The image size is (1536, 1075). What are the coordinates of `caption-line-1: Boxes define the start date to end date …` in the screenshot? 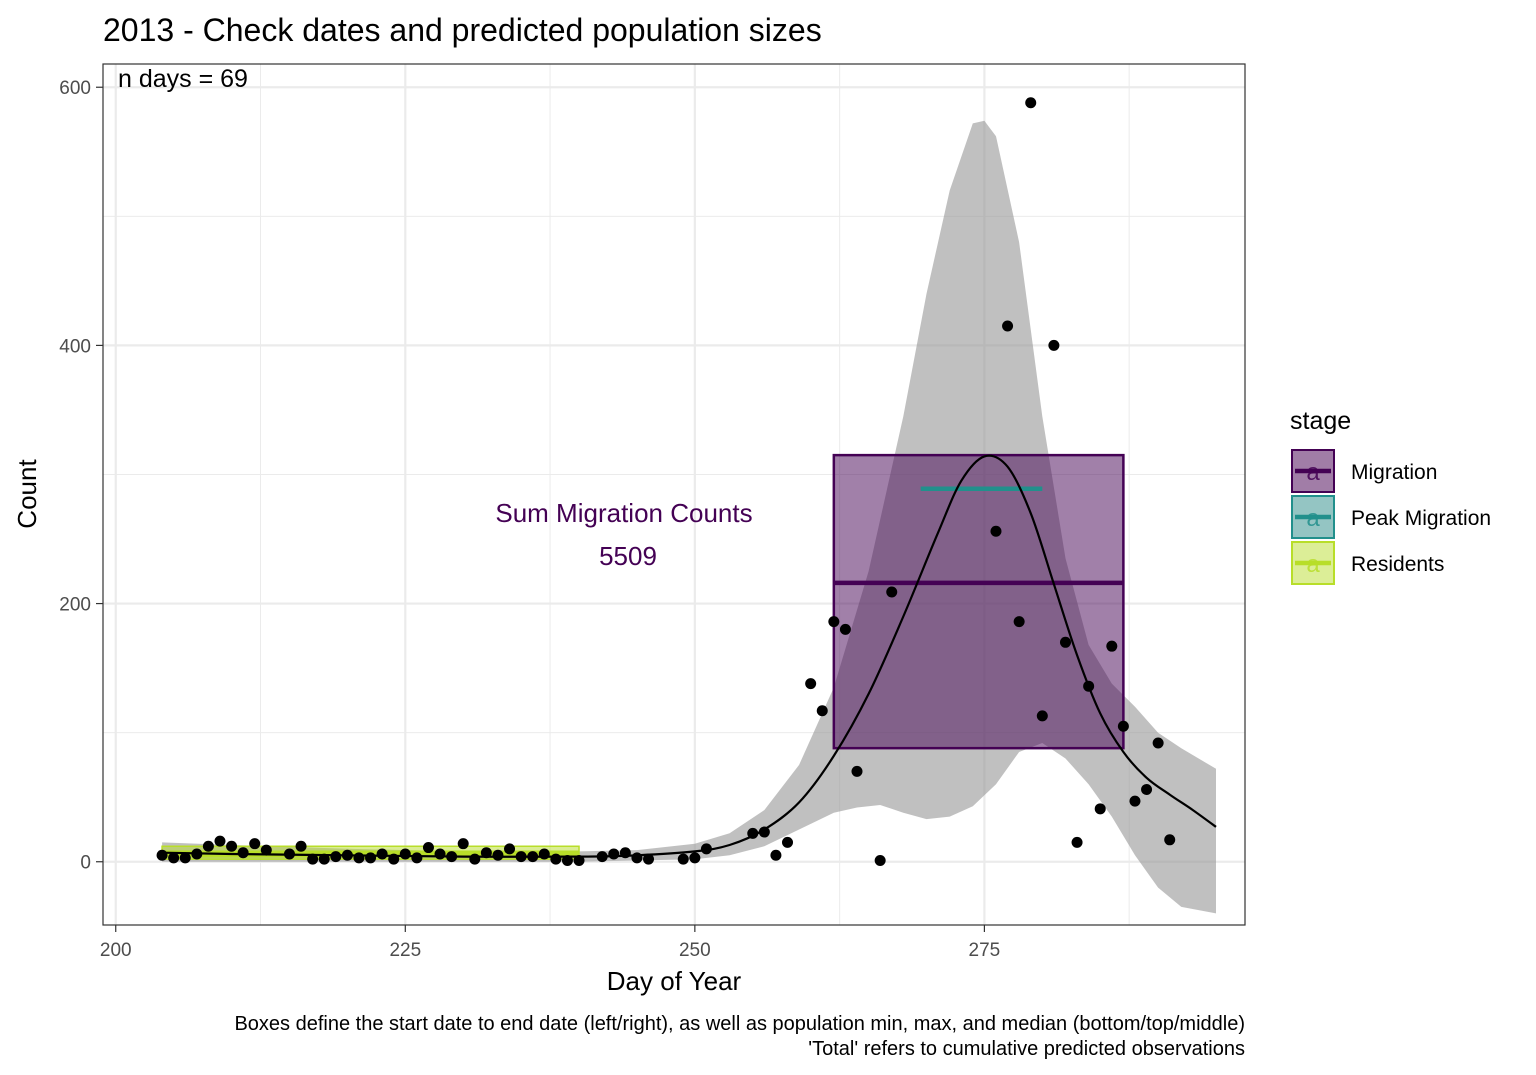 It's located at (739, 1024).